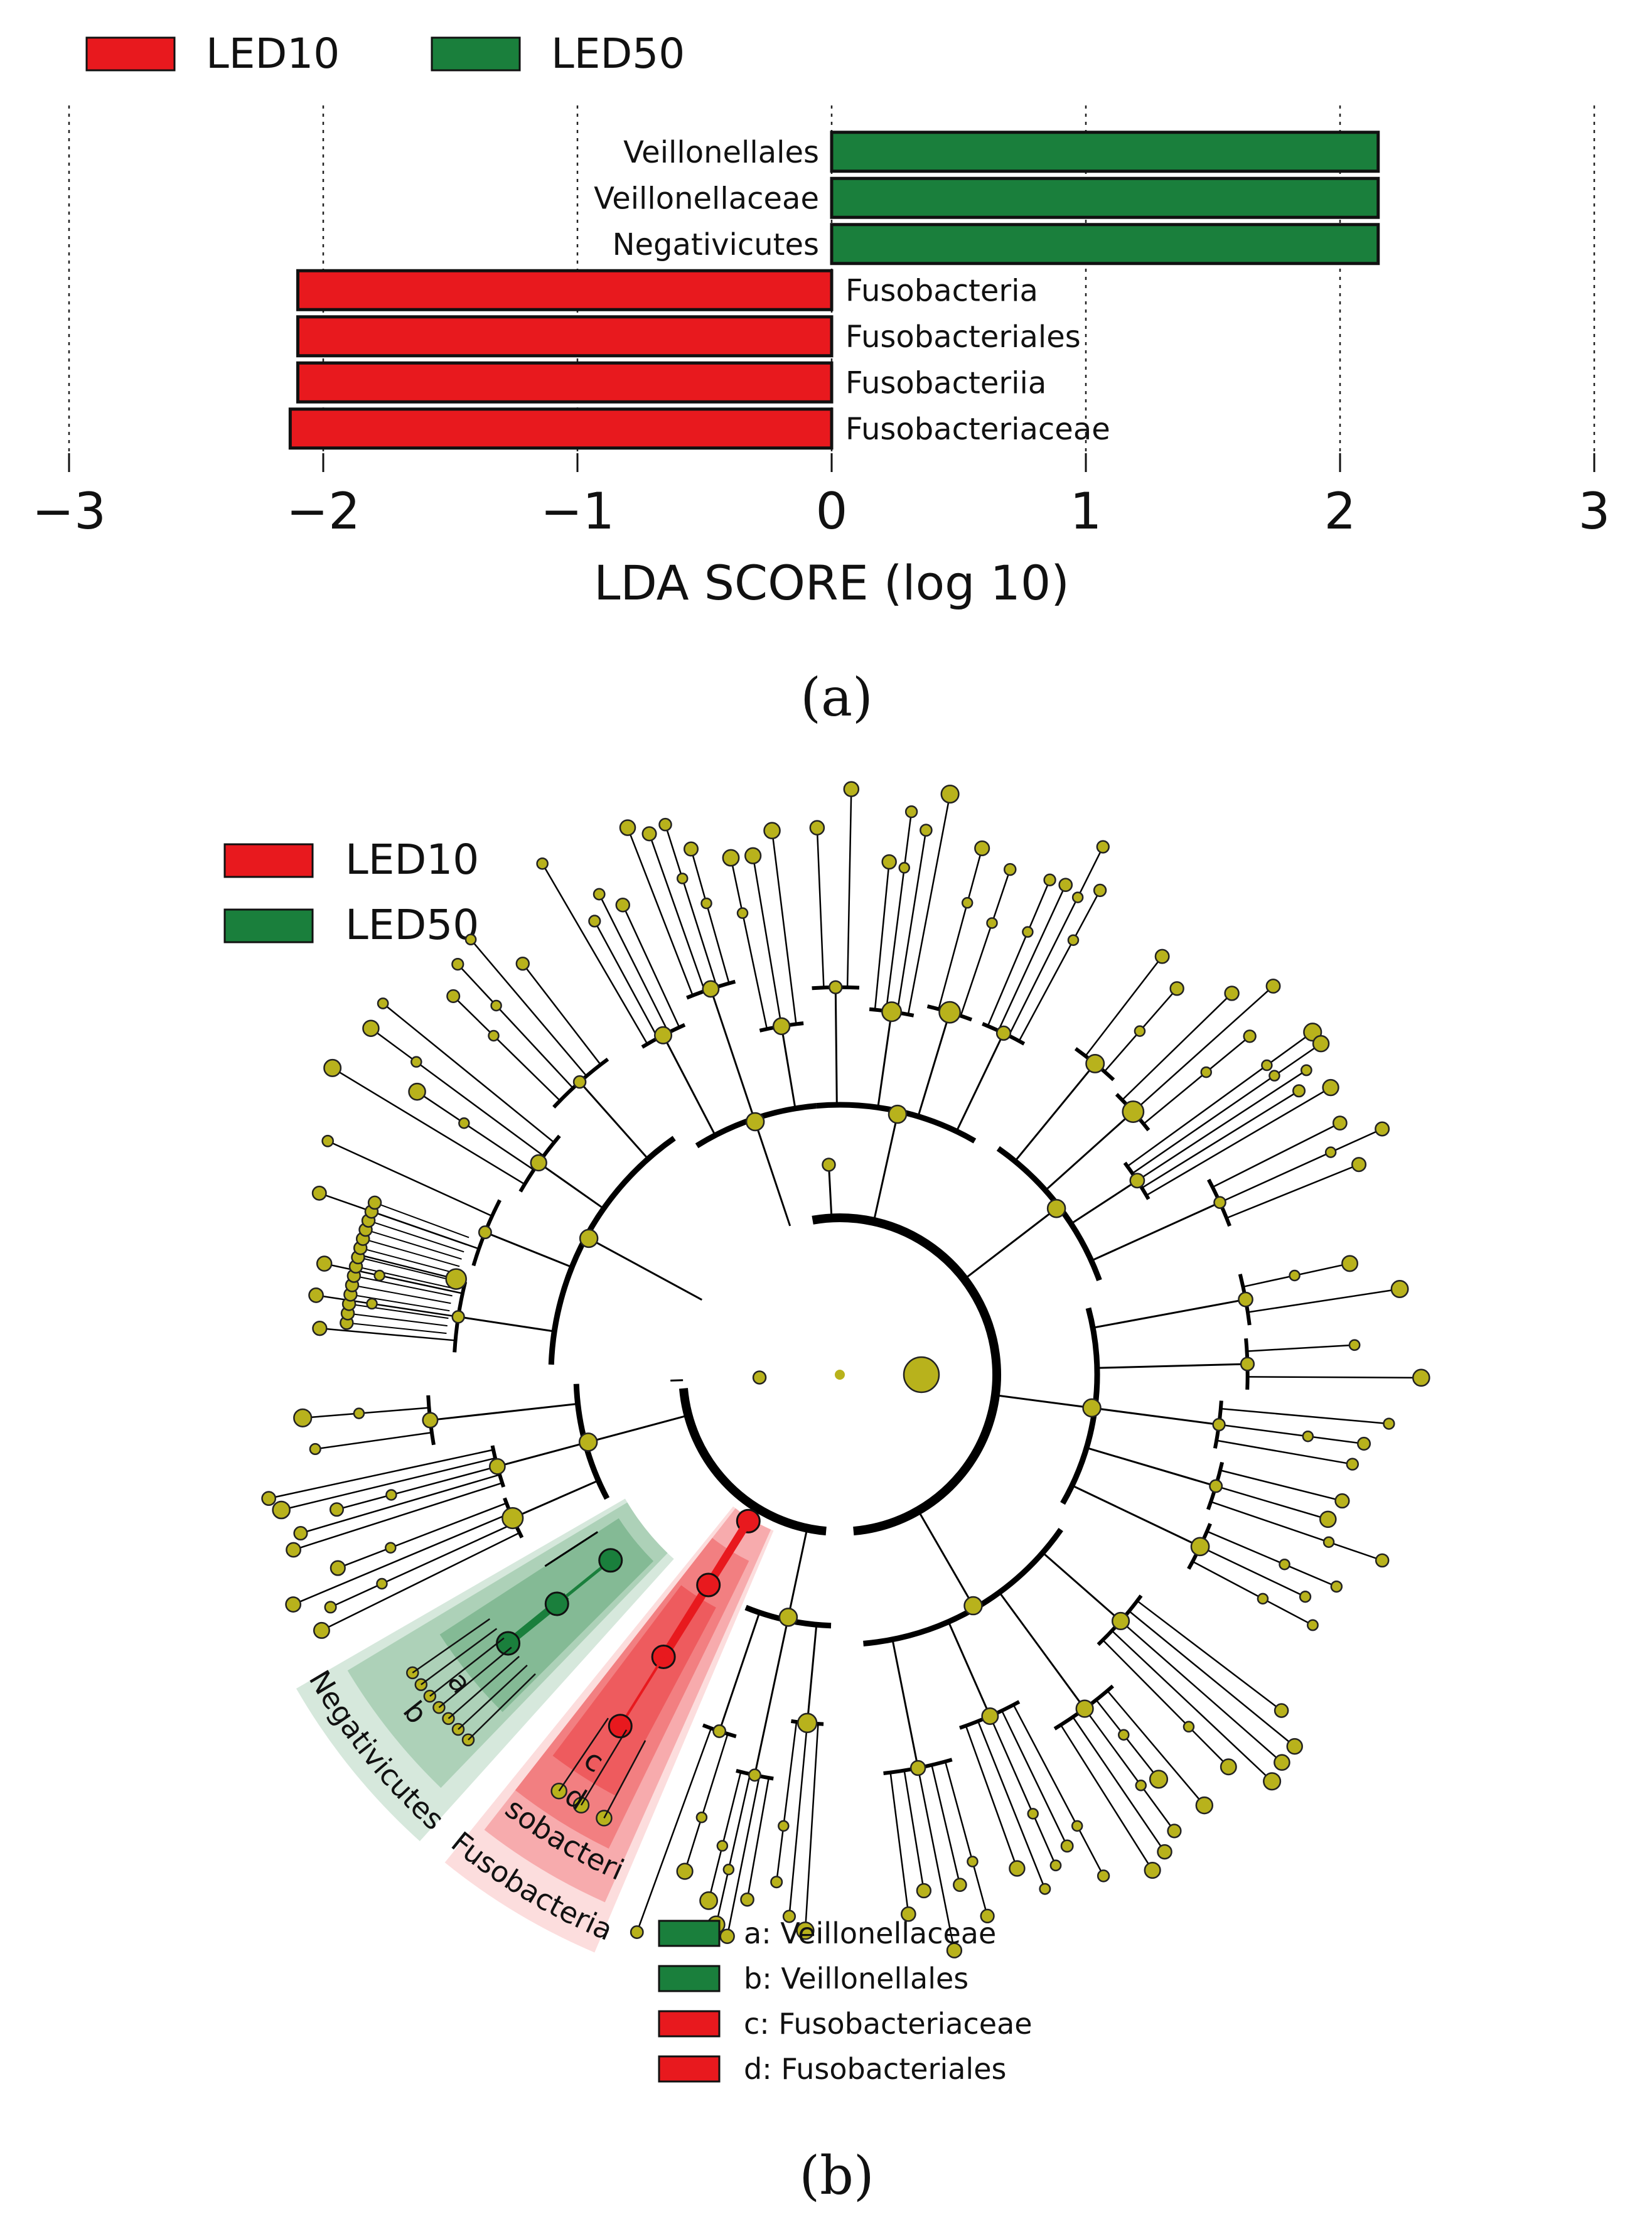 The image size is (1652, 2224). Describe the element at coordinates (1105, 245) in the screenshot. I see `bar-negativicutes` at that location.